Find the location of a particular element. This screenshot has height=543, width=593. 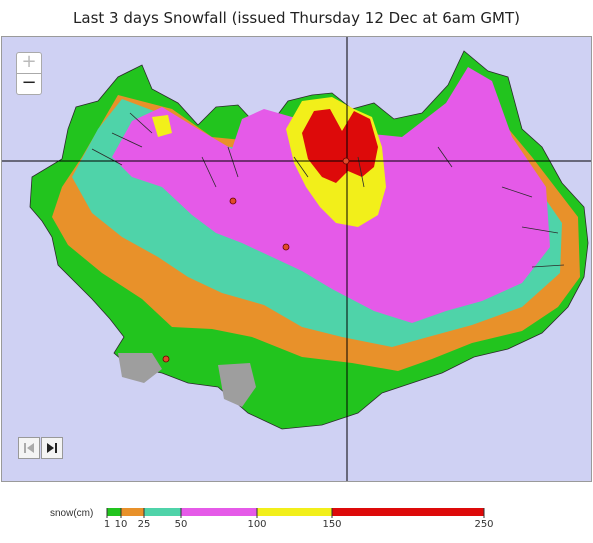

step-forward-icon is located at coordinates (52, 448).